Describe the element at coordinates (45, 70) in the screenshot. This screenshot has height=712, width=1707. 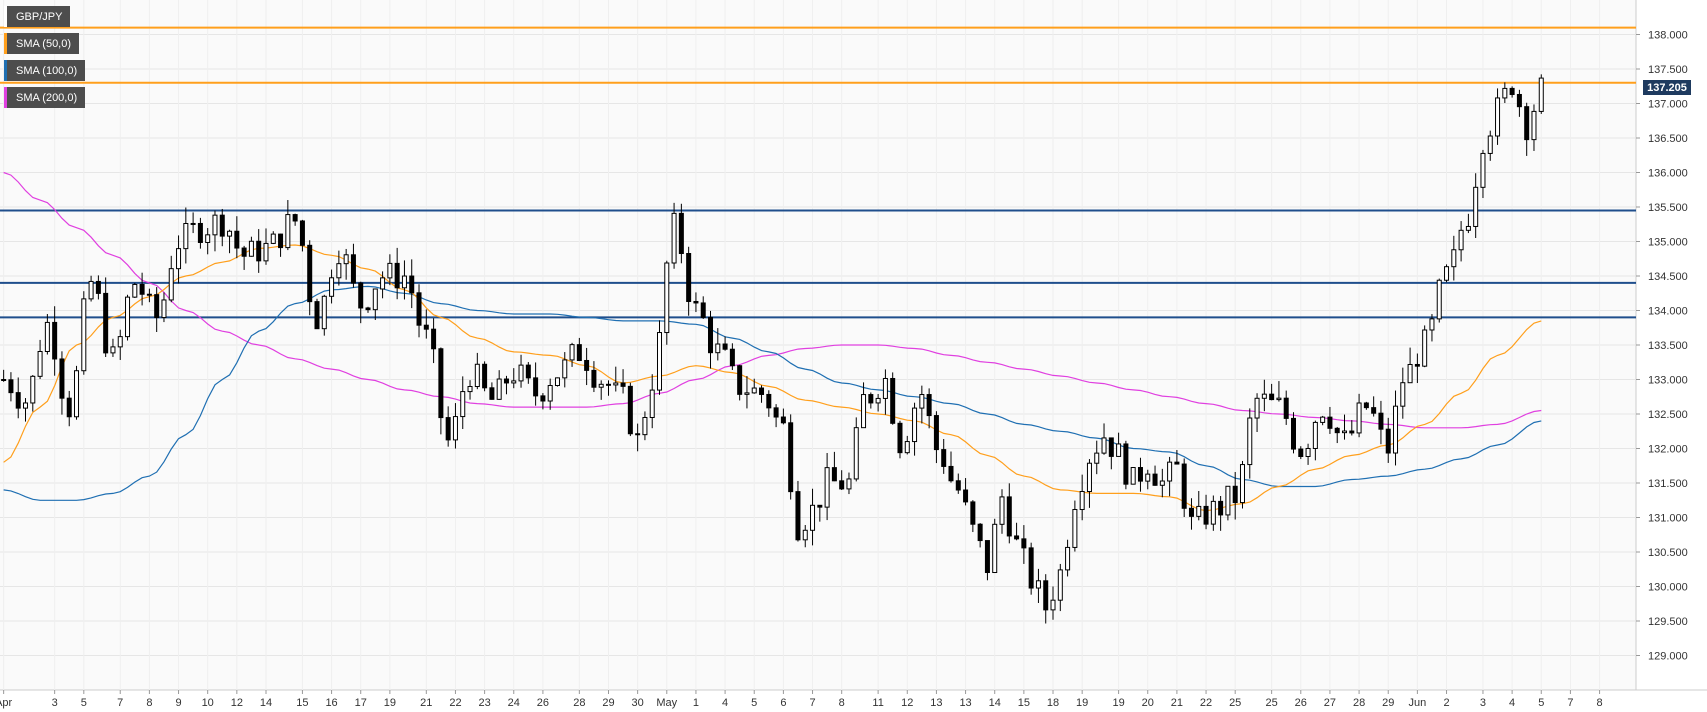
I see `legend-item-sma-100: SMA (100,0)` at that location.